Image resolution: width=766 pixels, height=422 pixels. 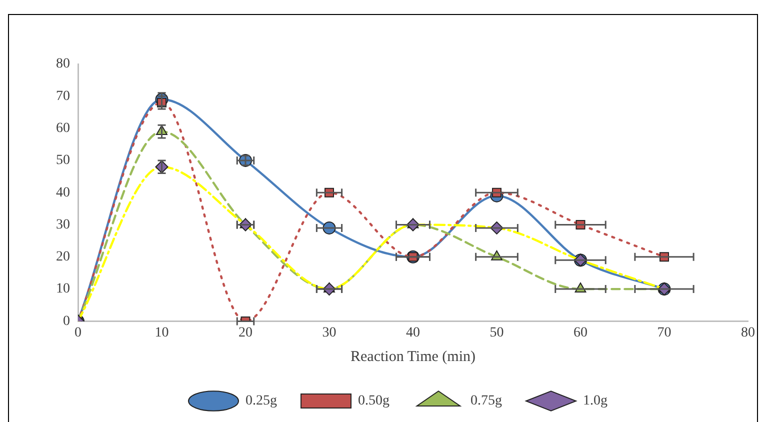 What do you see at coordinates (63, 224) in the screenshot?
I see `y-tick-label: 30` at bounding box center [63, 224].